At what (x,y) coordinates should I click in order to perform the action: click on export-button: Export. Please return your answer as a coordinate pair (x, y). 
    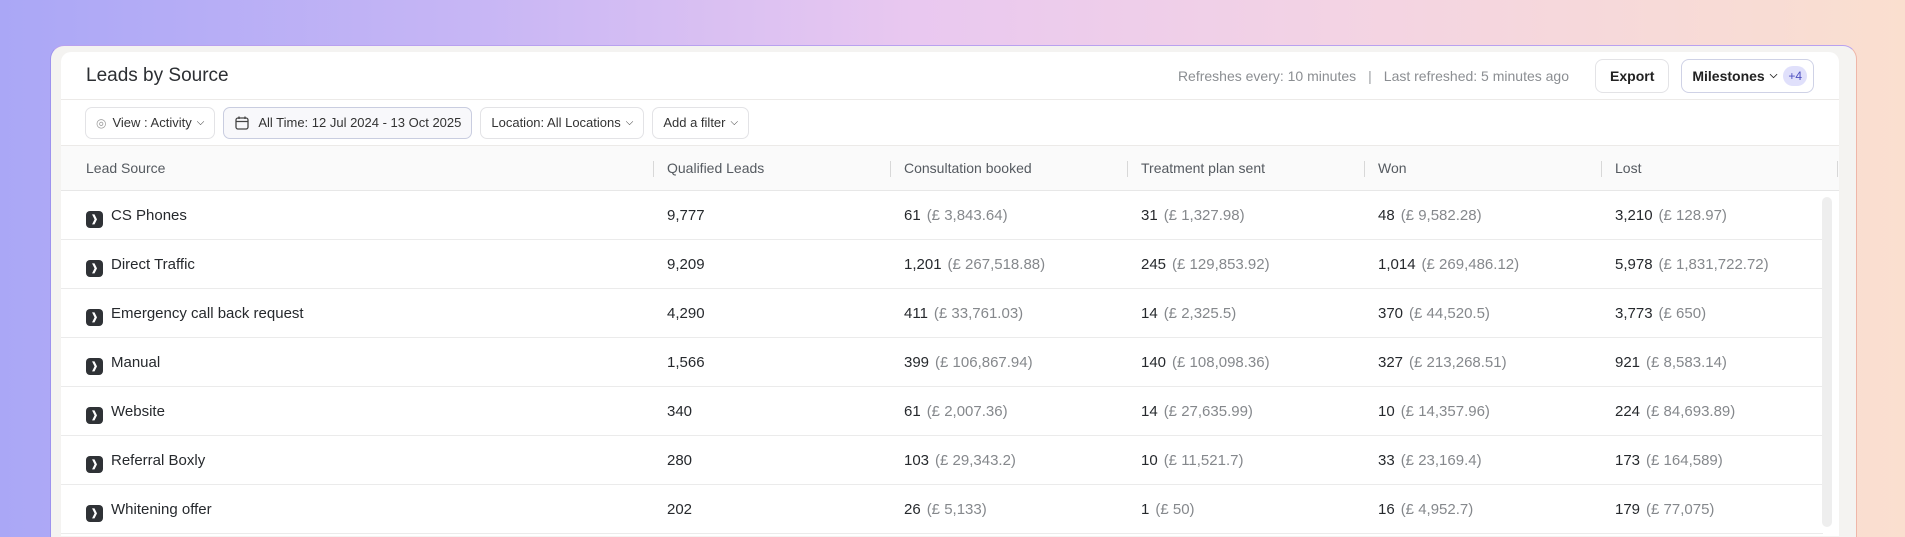
    Looking at the image, I should click on (1632, 75).